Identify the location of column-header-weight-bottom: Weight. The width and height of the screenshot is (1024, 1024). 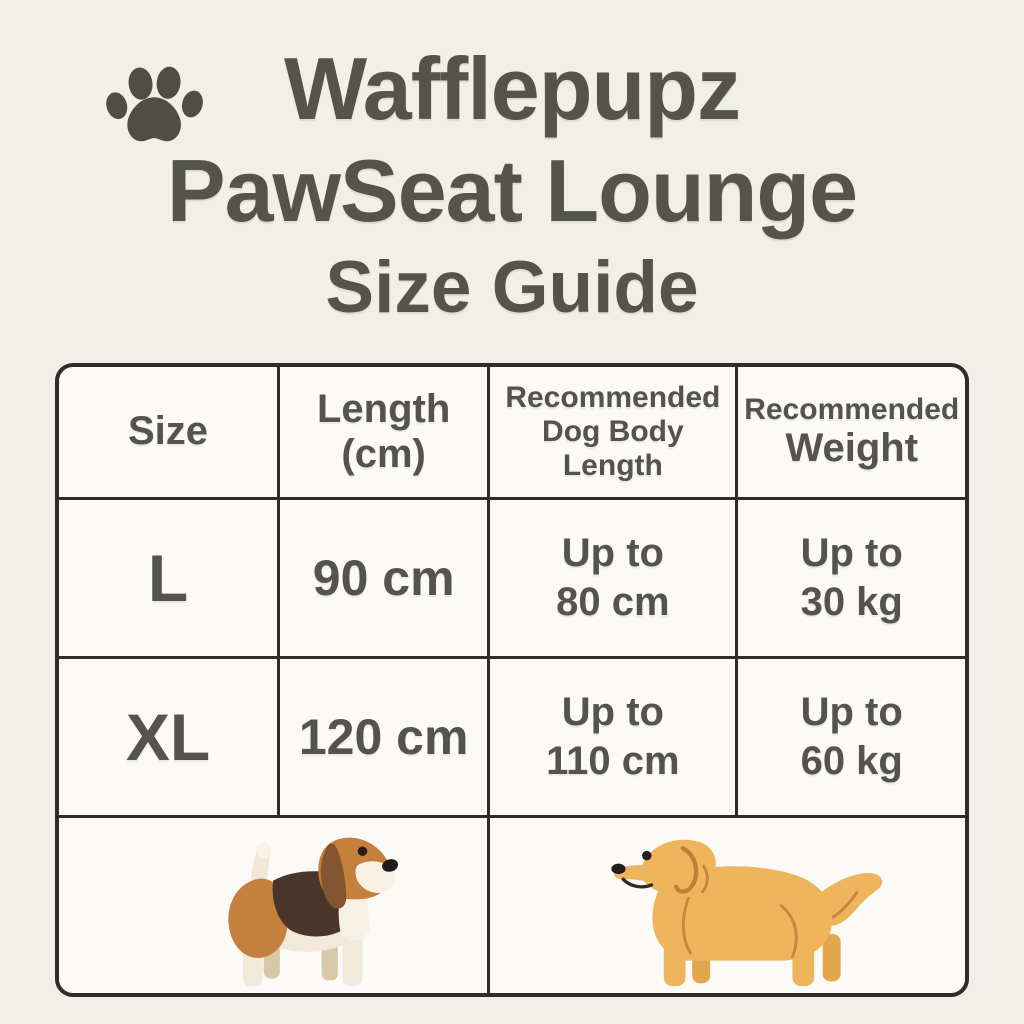
(852, 448).